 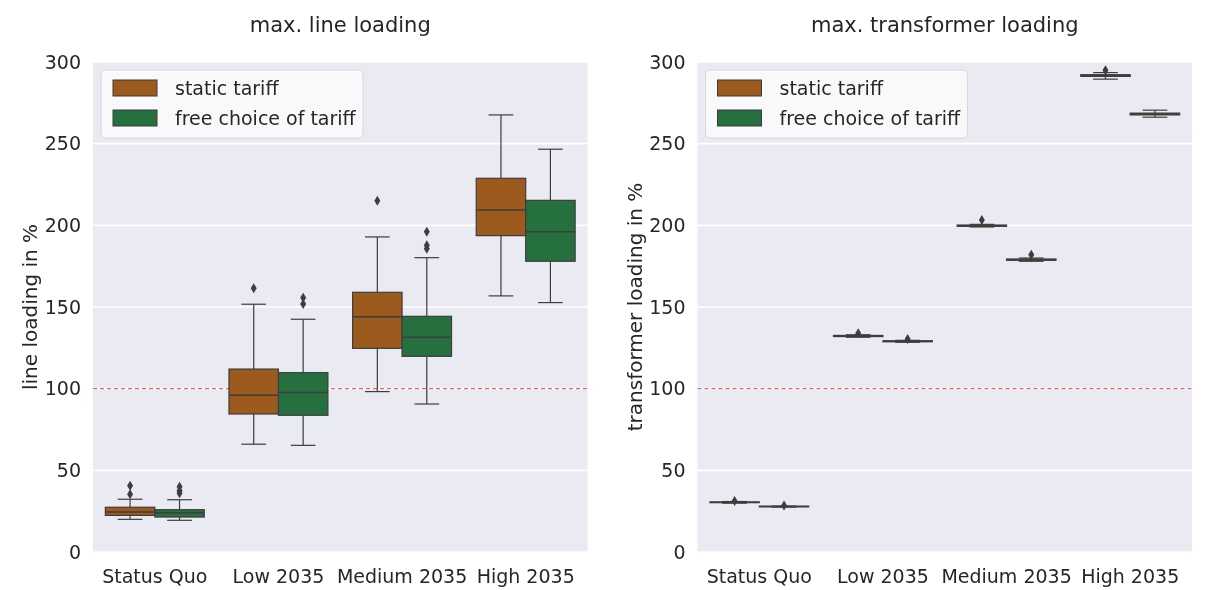 I want to click on chart-title: max. line loading, so click(x=340, y=25).